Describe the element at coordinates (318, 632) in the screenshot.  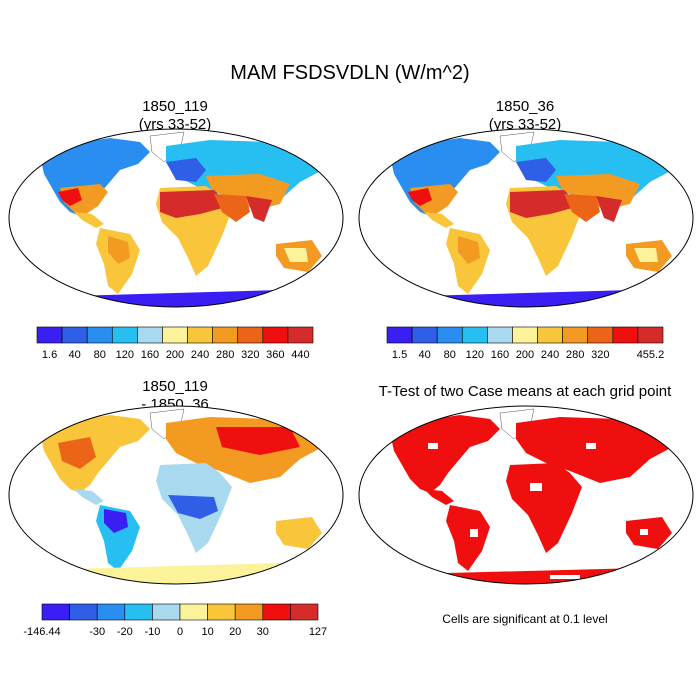
I see `colorbar-label: 127` at that location.